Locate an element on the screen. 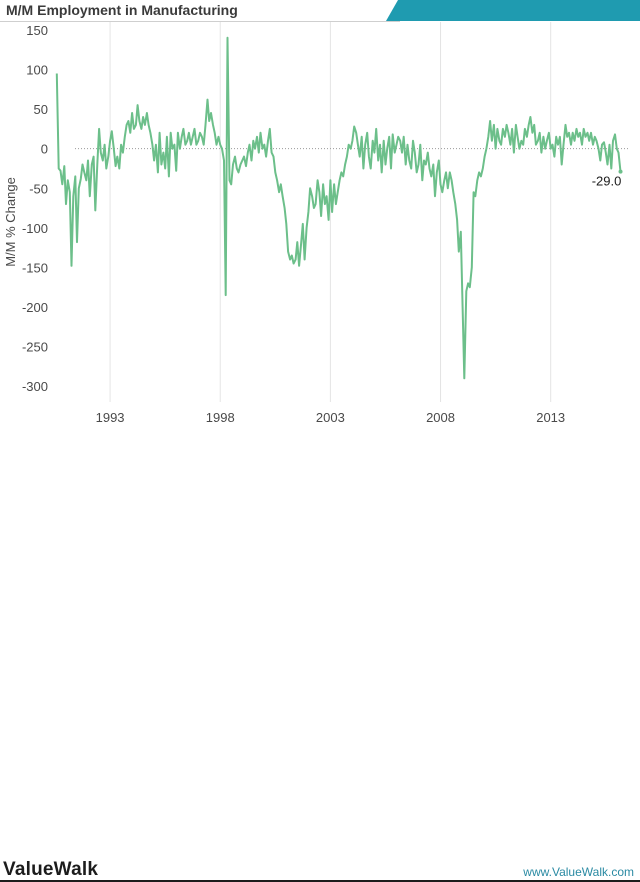  last-value-label: -29.0 is located at coordinates (607, 181).